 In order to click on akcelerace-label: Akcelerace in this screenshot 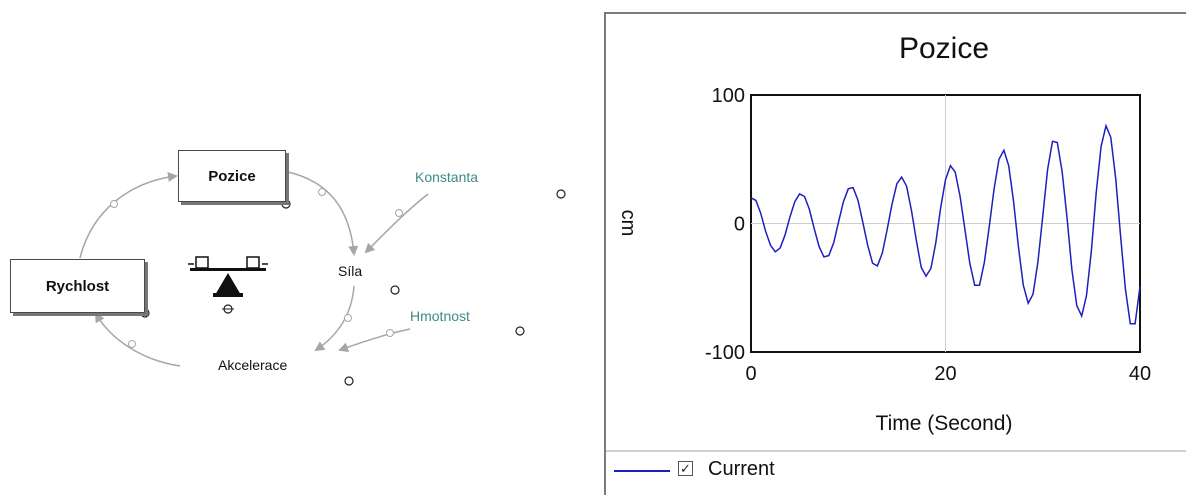, I will do `click(253, 365)`.